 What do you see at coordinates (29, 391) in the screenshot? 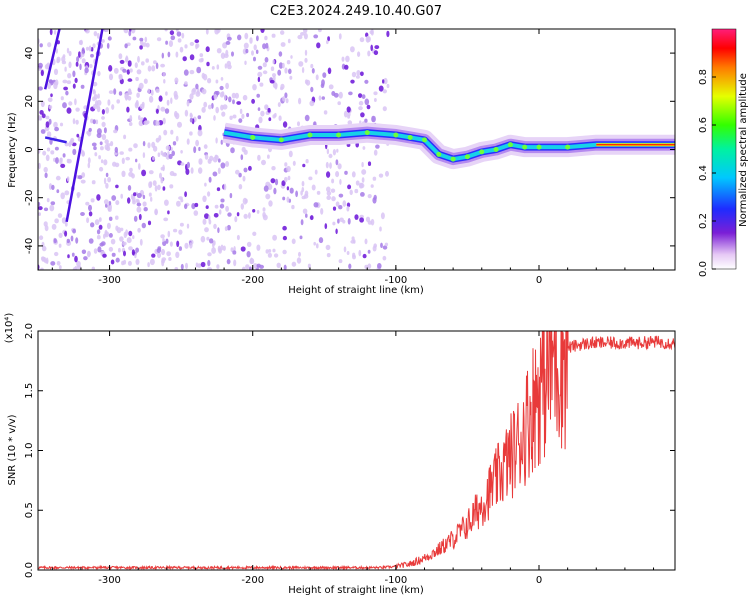
I see `tick-label: 1.5` at bounding box center [29, 391].